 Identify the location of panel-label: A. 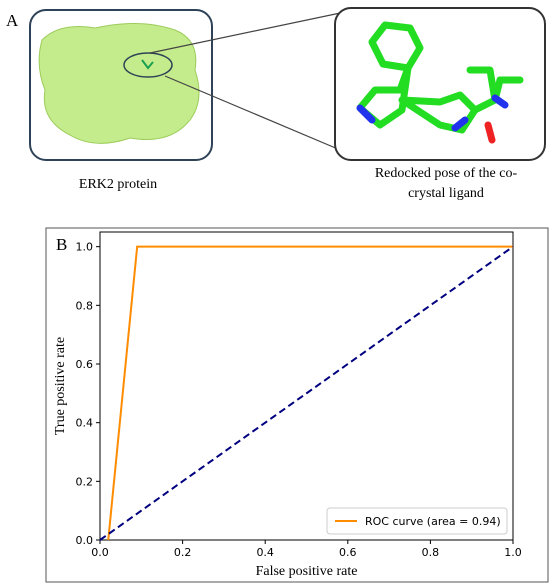
(12, 20).